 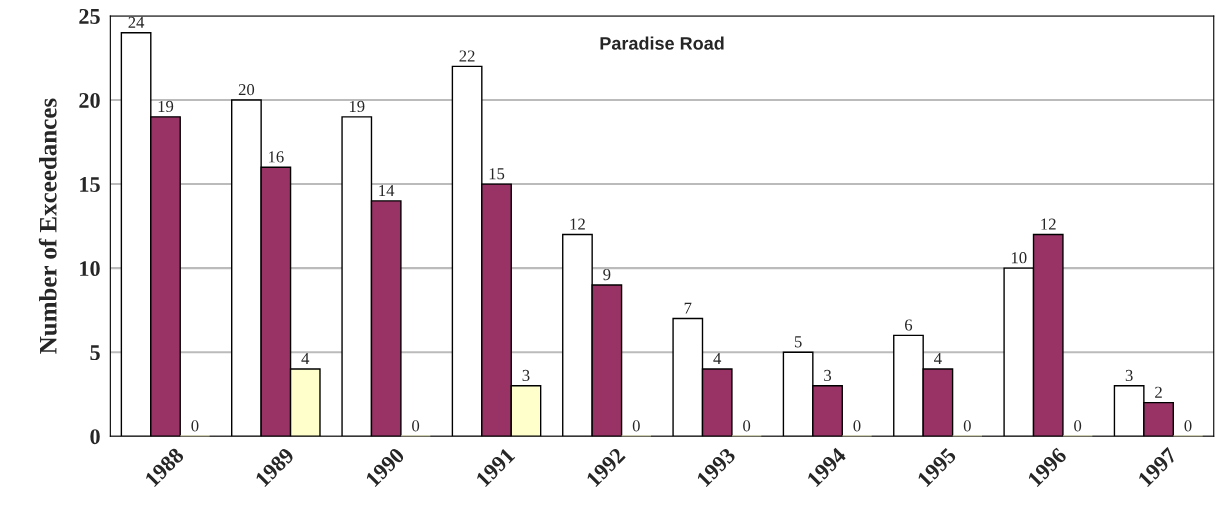 I want to click on data-label: 2, so click(x=1158, y=392).